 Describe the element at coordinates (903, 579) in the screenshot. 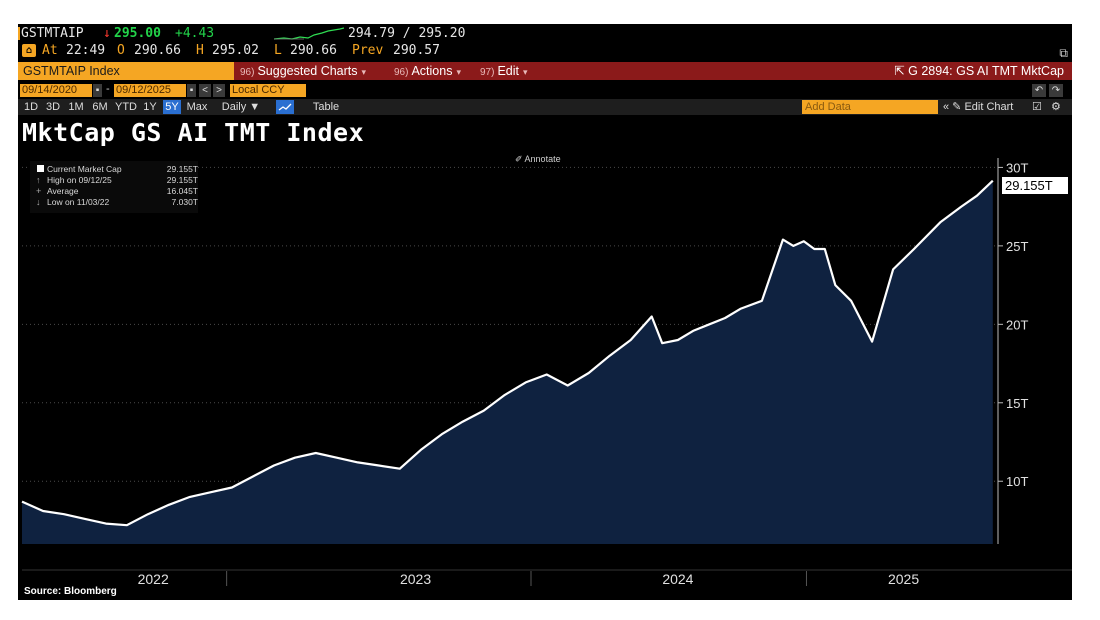

I see `x-tick-label: 2025` at that location.